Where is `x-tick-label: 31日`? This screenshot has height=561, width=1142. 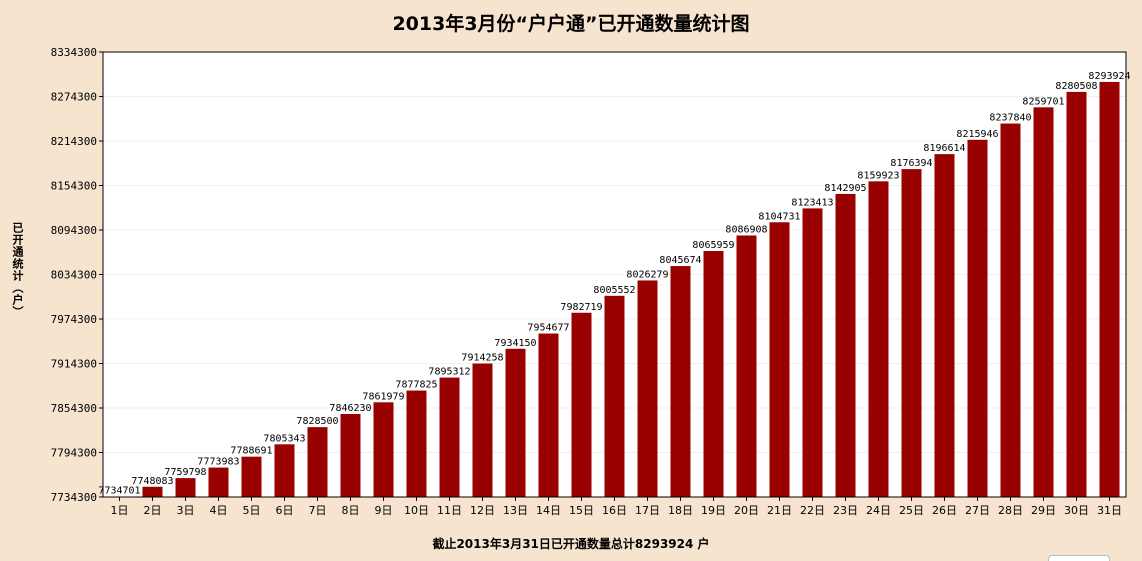
x-tick-label: 31日 is located at coordinates (1109, 510).